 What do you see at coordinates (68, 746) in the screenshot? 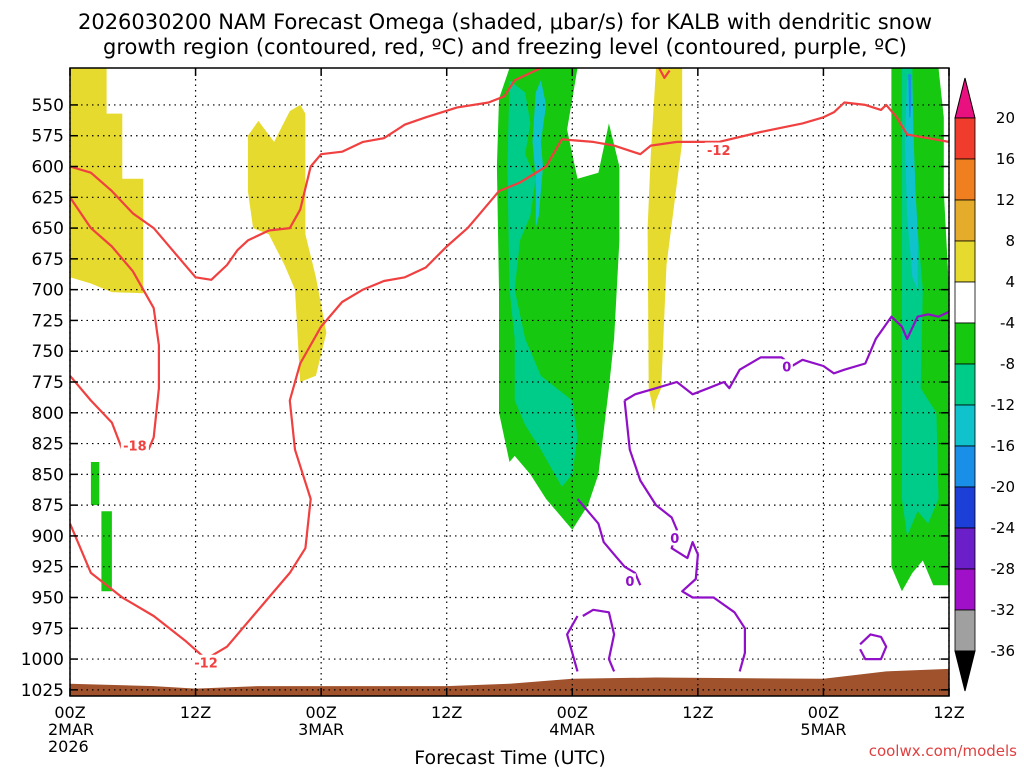
I see `x-tick-label: 2026` at bounding box center [68, 746].